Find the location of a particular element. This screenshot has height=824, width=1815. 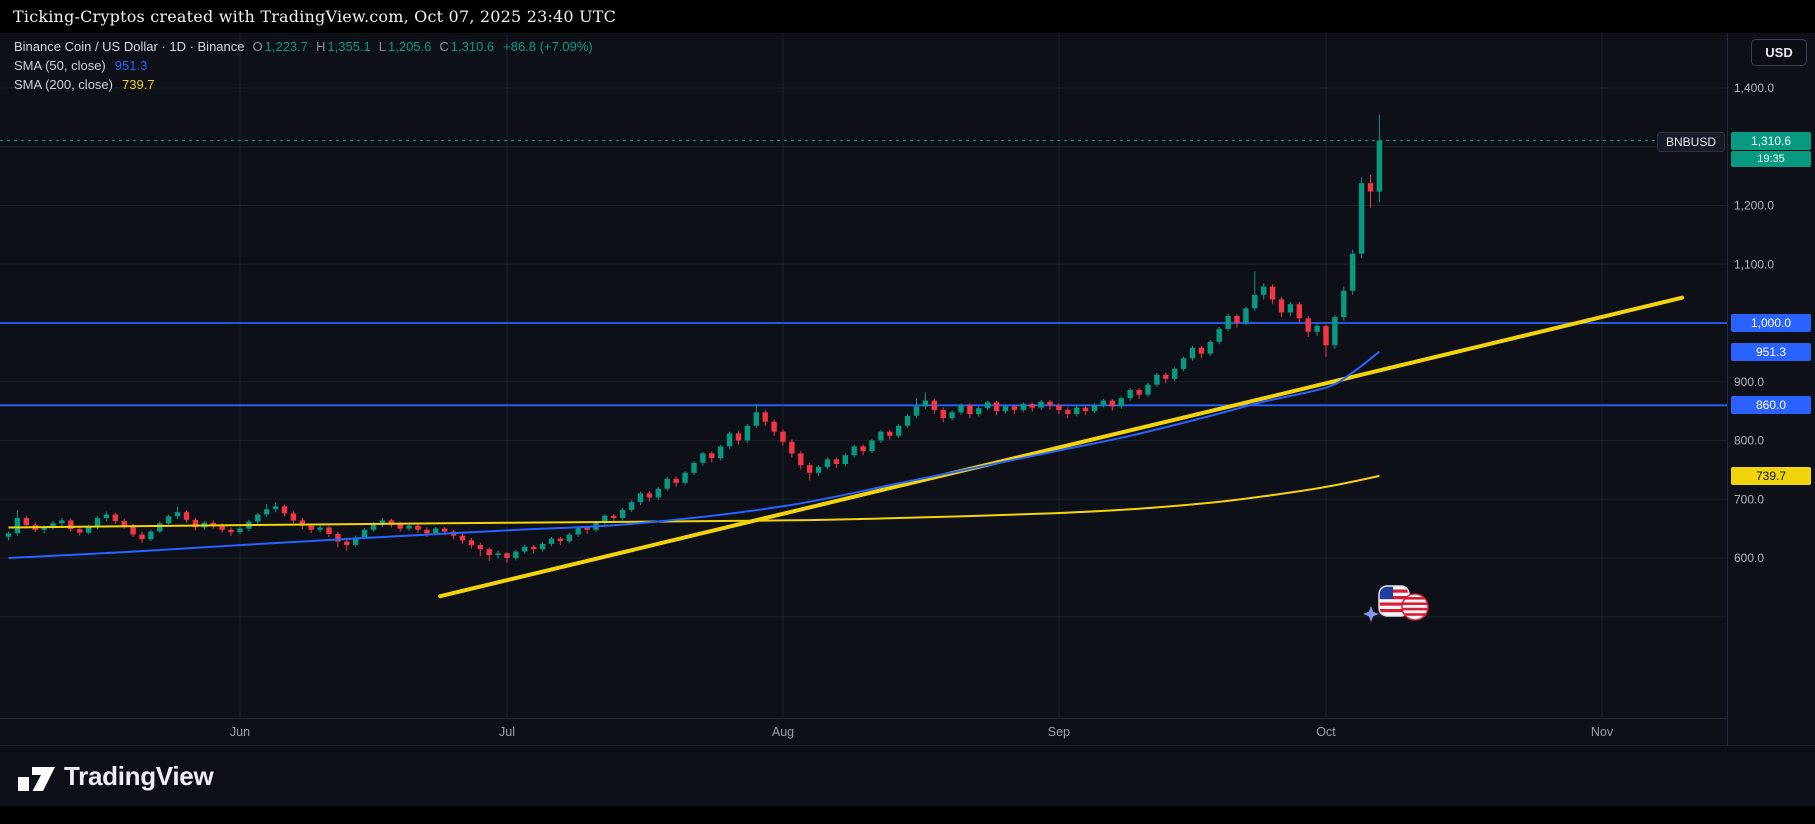

sma200-label: SMA (200, close) is located at coordinates (63, 84).